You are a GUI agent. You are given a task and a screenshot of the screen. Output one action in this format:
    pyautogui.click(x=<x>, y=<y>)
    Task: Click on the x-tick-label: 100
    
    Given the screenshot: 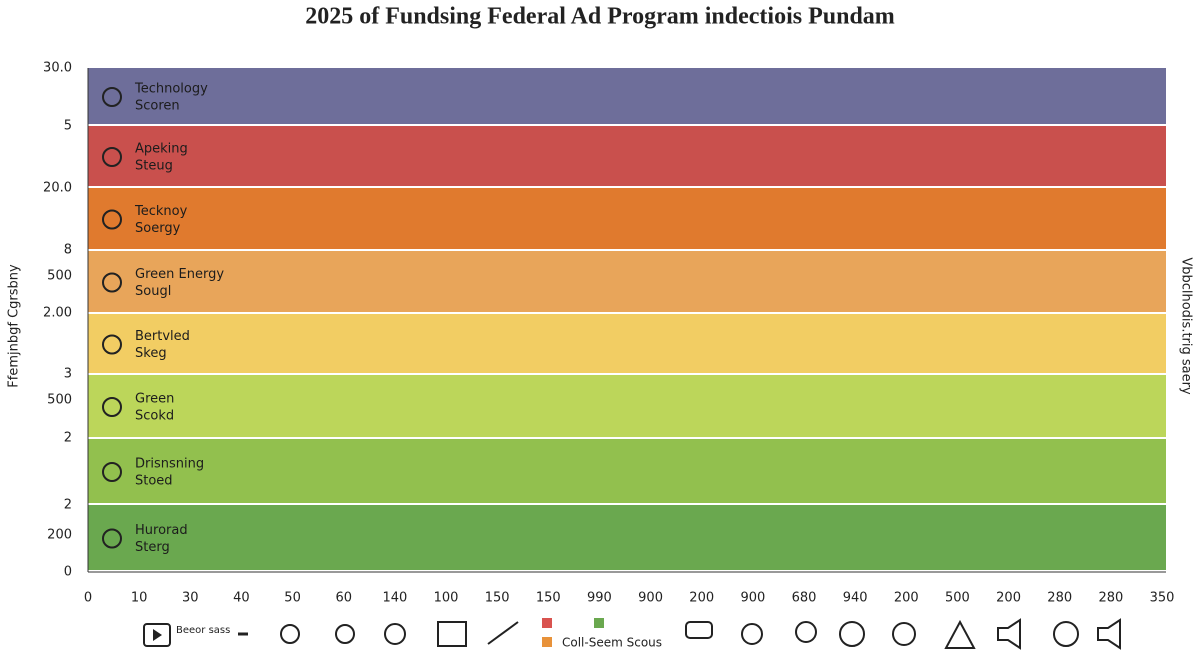 What is the action you would take?
    pyautogui.click(x=446, y=598)
    